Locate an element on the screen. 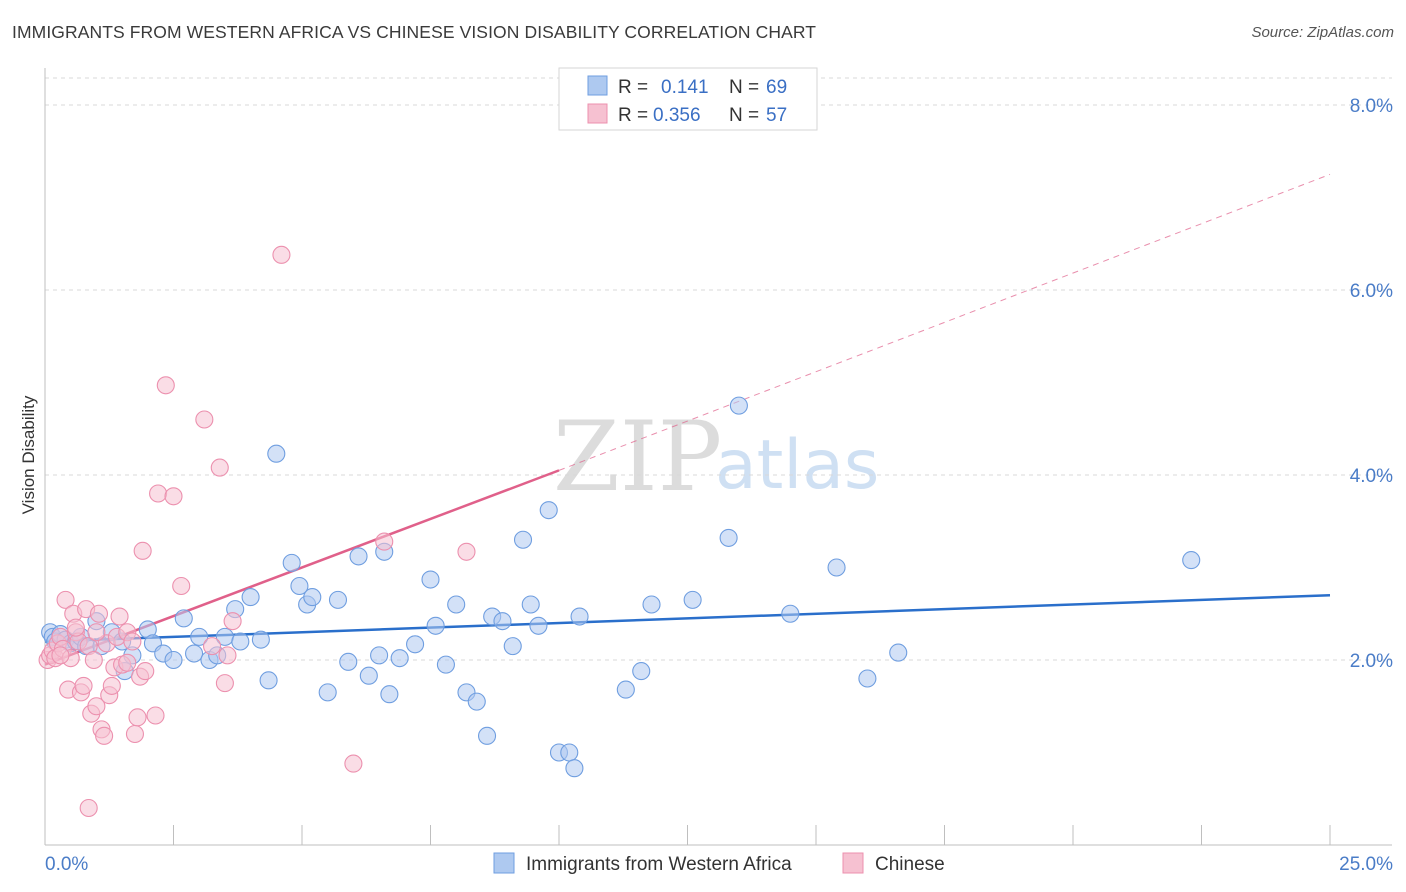 This screenshot has width=1406, height=892. series-legend: Immigrants from Western Africa Chinese is located at coordinates (719, 863).